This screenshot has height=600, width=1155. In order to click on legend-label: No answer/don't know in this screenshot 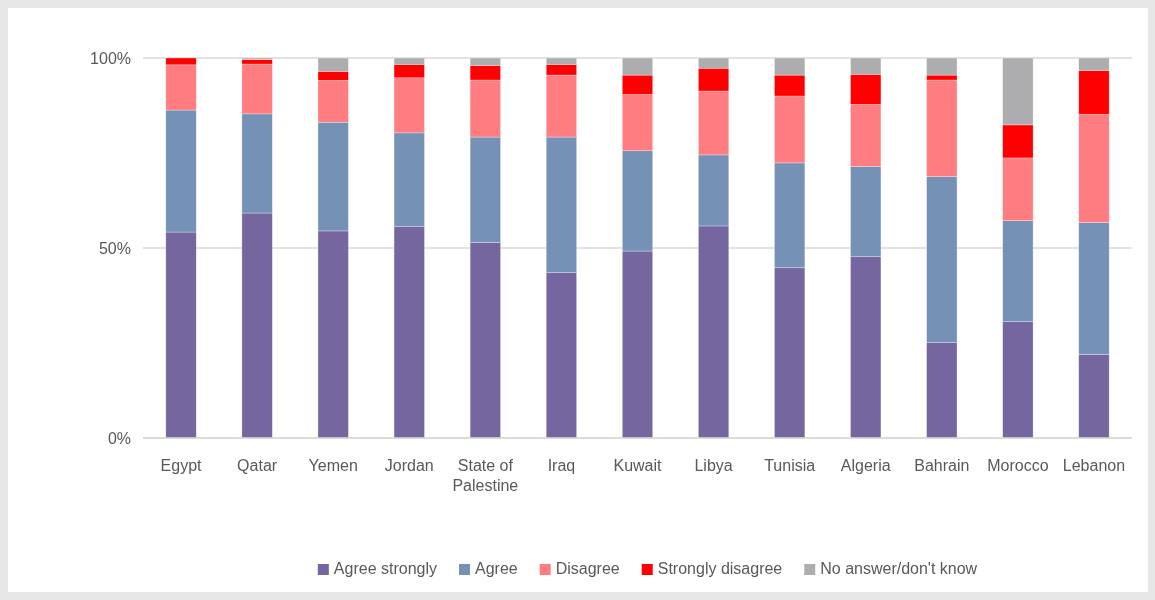, I will do `click(899, 568)`.